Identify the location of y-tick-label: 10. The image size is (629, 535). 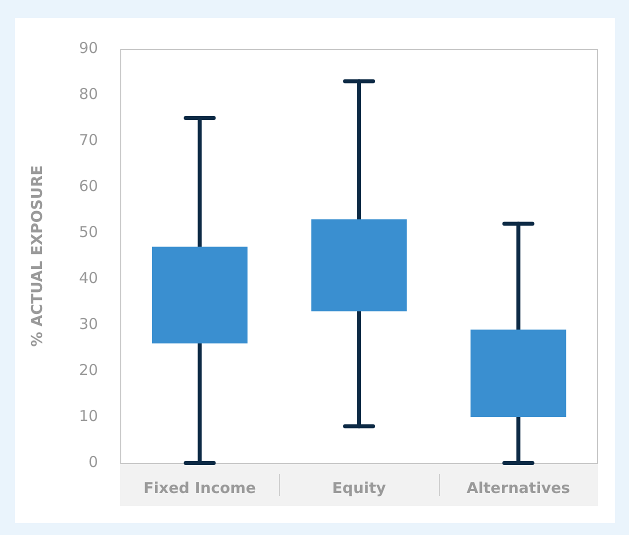
(88, 415).